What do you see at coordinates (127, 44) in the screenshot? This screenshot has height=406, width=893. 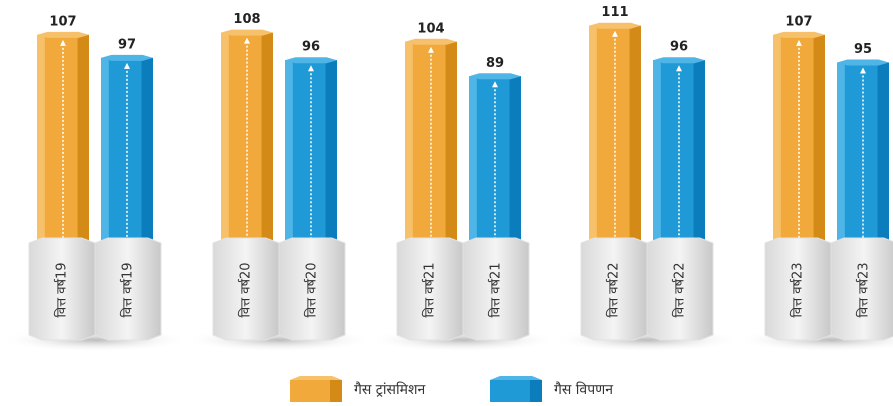 I see `value-label: 97` at bounding box center [127, 44].